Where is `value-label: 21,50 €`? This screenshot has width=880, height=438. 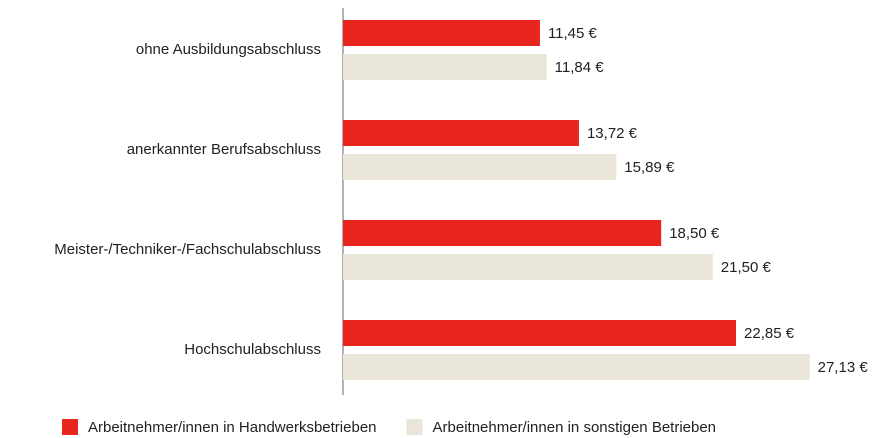 value-label: 21,50 € is located at coordinates (746, 267).